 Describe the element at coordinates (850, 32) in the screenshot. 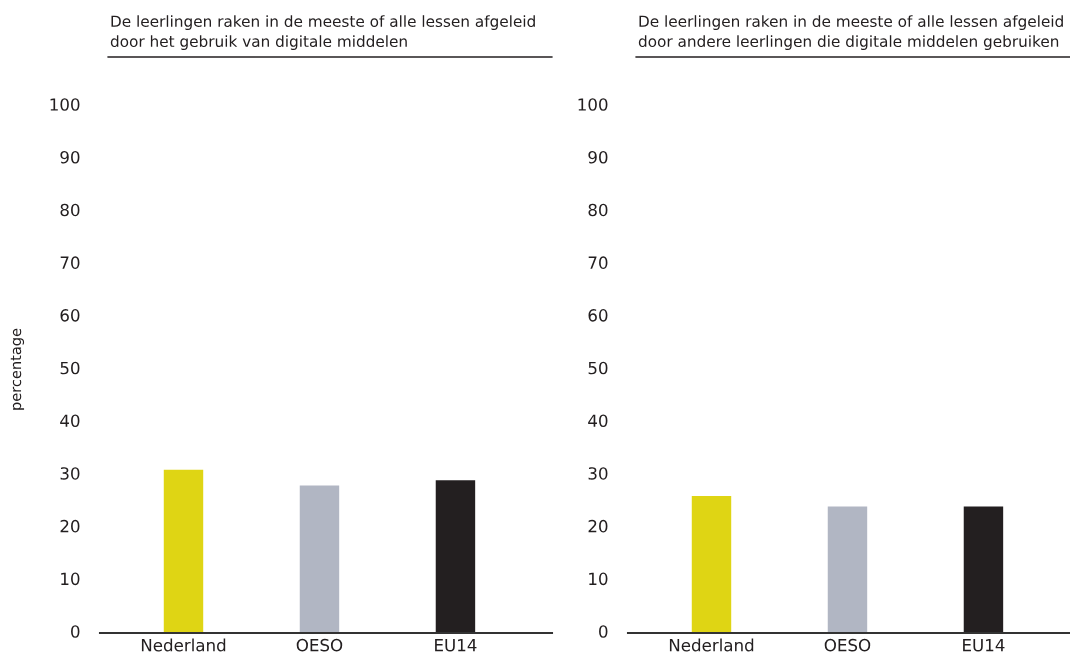

I see `chart-title: De leerlingen raken in de meeste of alle lessen afgeleid door andere leerlingen die digitale middelen gebruiken` at that location.